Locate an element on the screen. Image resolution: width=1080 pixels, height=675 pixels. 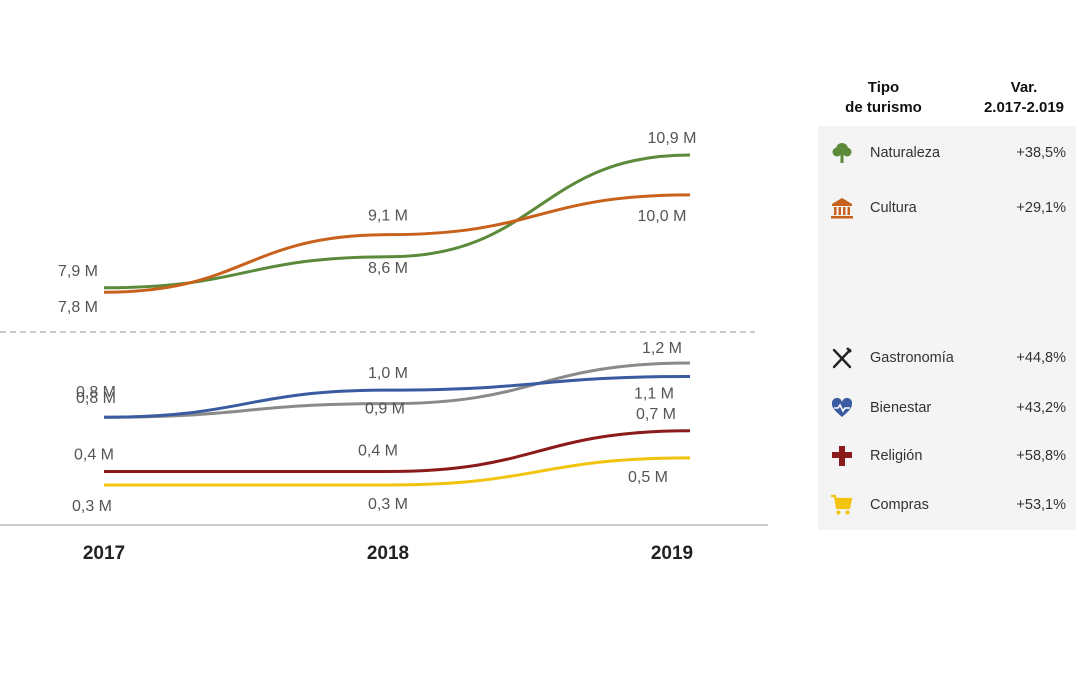
cart-icon is located at coordinates (842, 505).